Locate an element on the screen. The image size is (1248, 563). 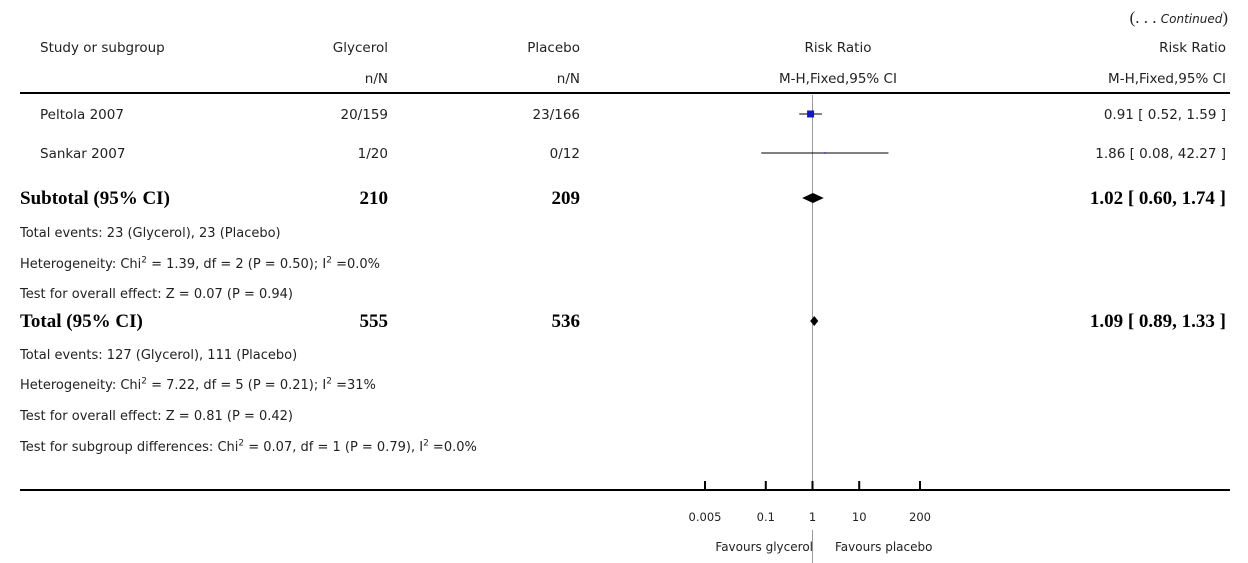
continued-label: (. . . Continued) is located at coordinates (1178, 17).